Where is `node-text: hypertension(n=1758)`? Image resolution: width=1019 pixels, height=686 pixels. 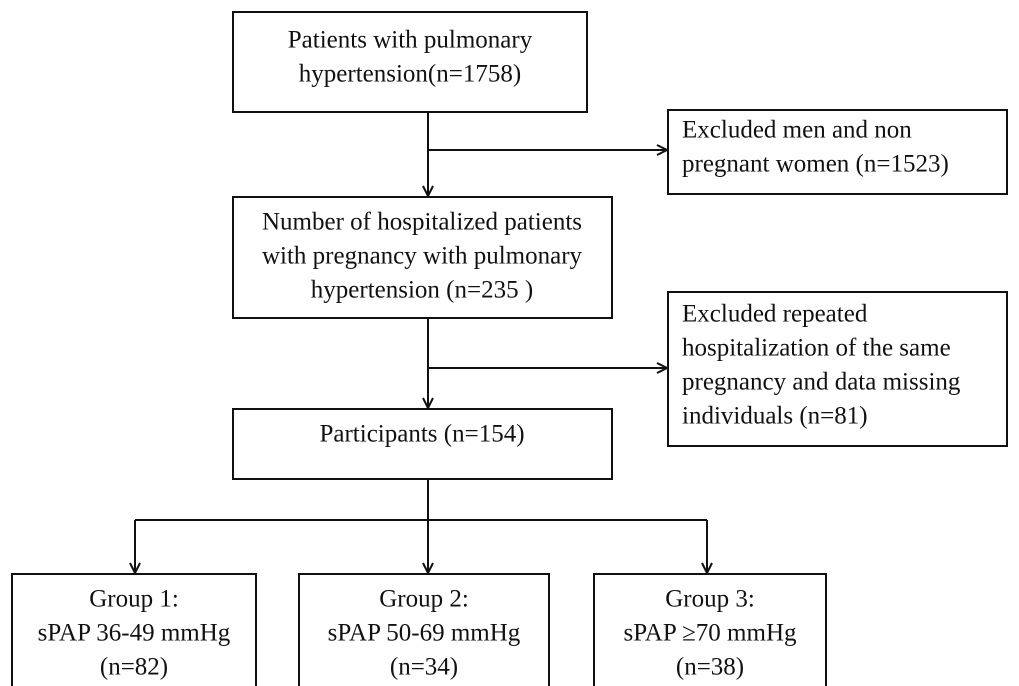
node-text: hypertension(n=1758) is located at coordinates (410, 74).